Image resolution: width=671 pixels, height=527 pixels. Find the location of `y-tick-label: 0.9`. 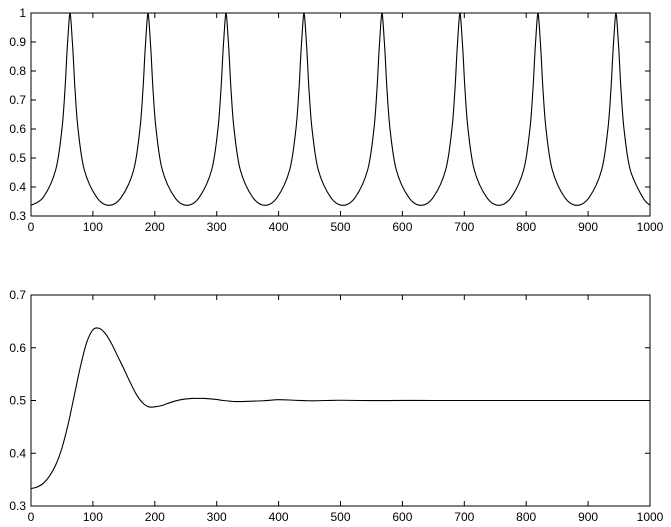

y-tick-label: 0.9 is located at coordinates (17, 42).